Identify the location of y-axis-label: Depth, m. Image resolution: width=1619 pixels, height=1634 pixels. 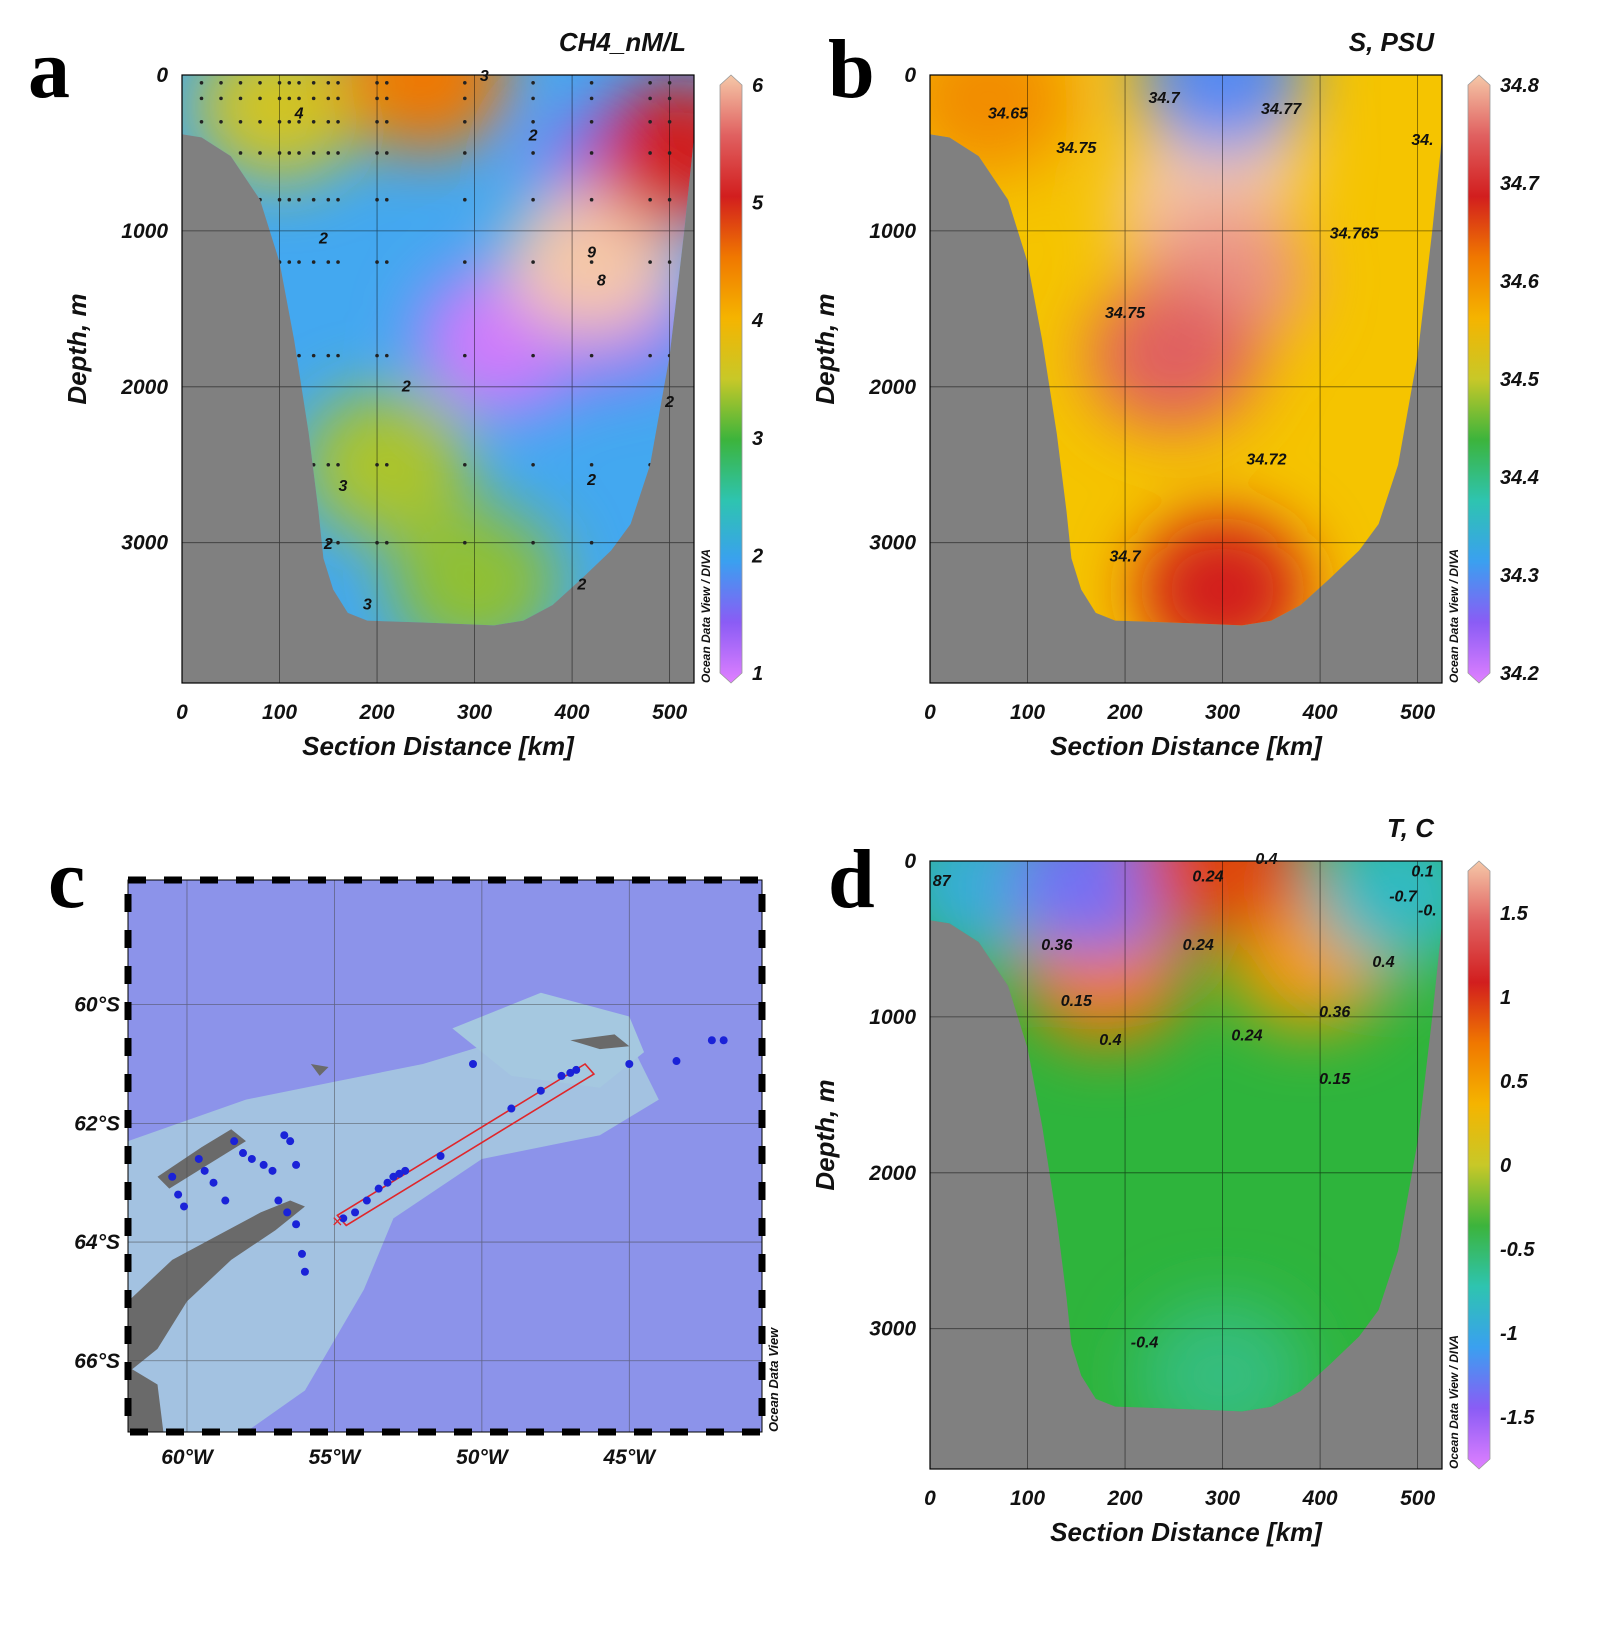
(825, 348).